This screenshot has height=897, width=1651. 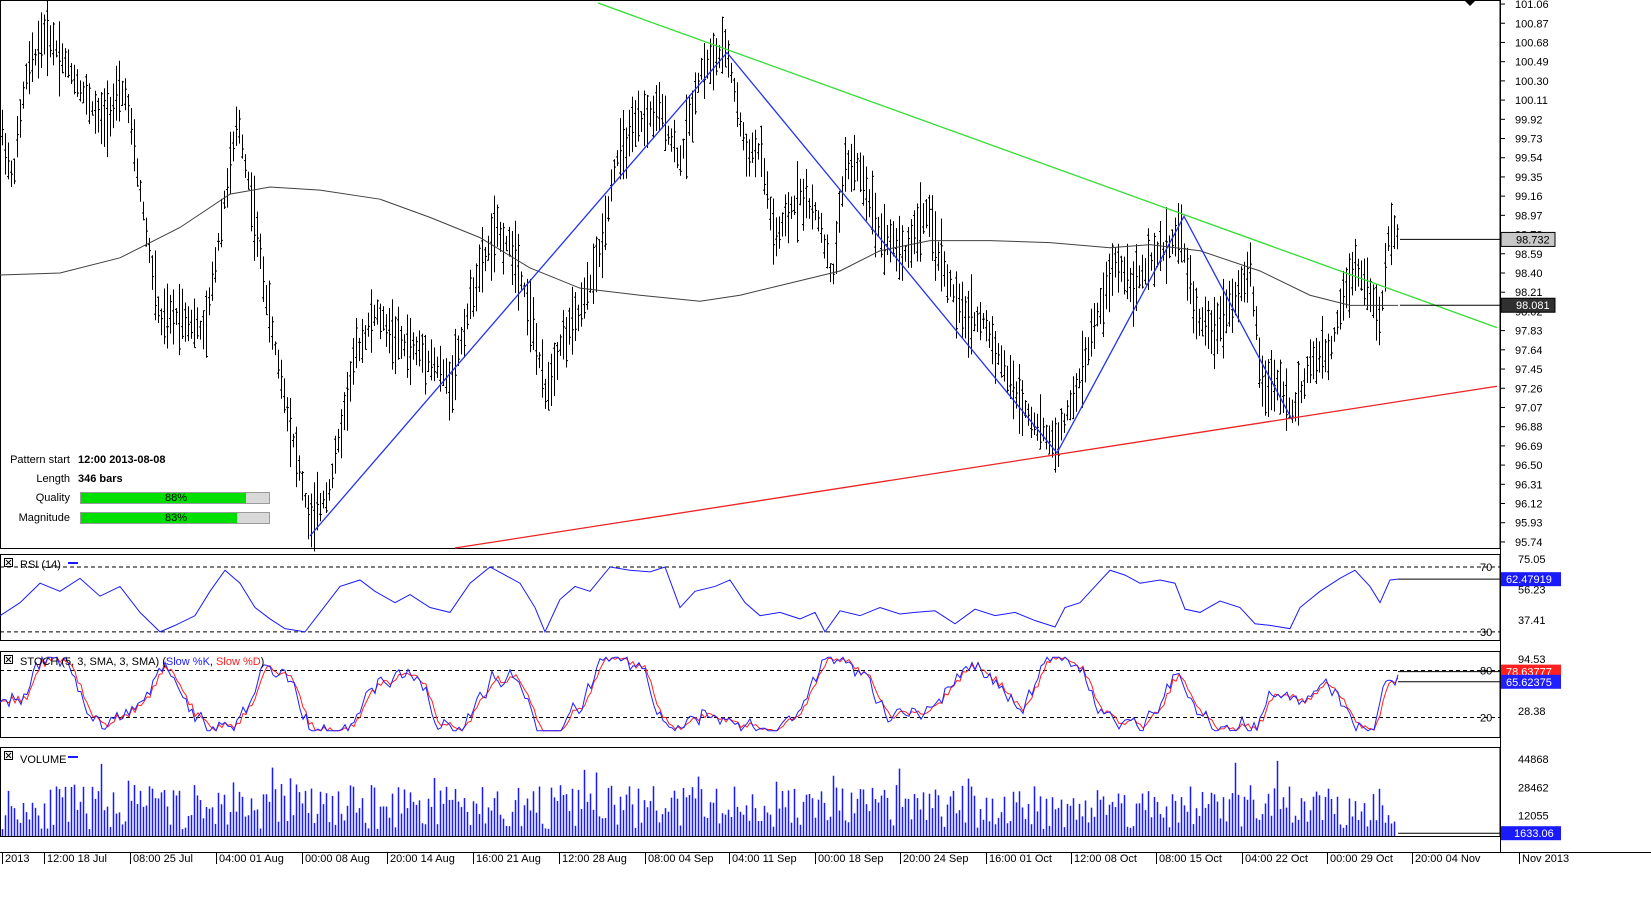 I want to click on volume-tick-label: 44868, so click(x=1533, y=760).